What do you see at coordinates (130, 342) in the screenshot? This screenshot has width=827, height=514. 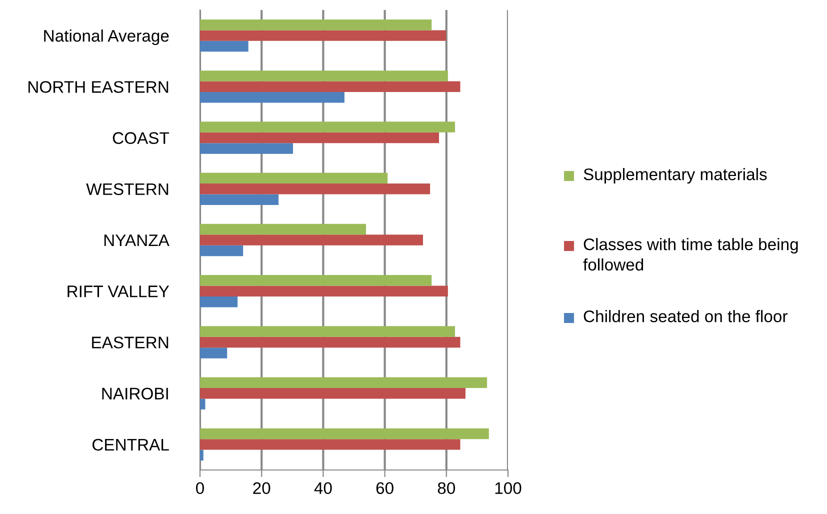 I see `y-tick-label: EASTERN` at bounding box center [130, 342].